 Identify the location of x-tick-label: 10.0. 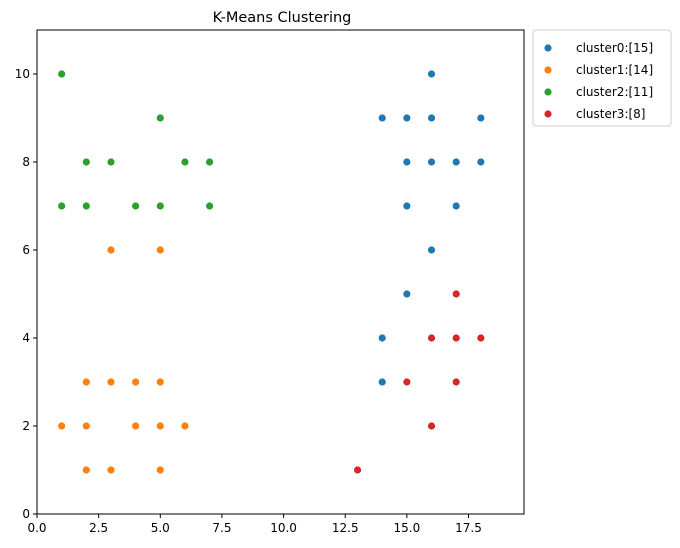
(283, 528).